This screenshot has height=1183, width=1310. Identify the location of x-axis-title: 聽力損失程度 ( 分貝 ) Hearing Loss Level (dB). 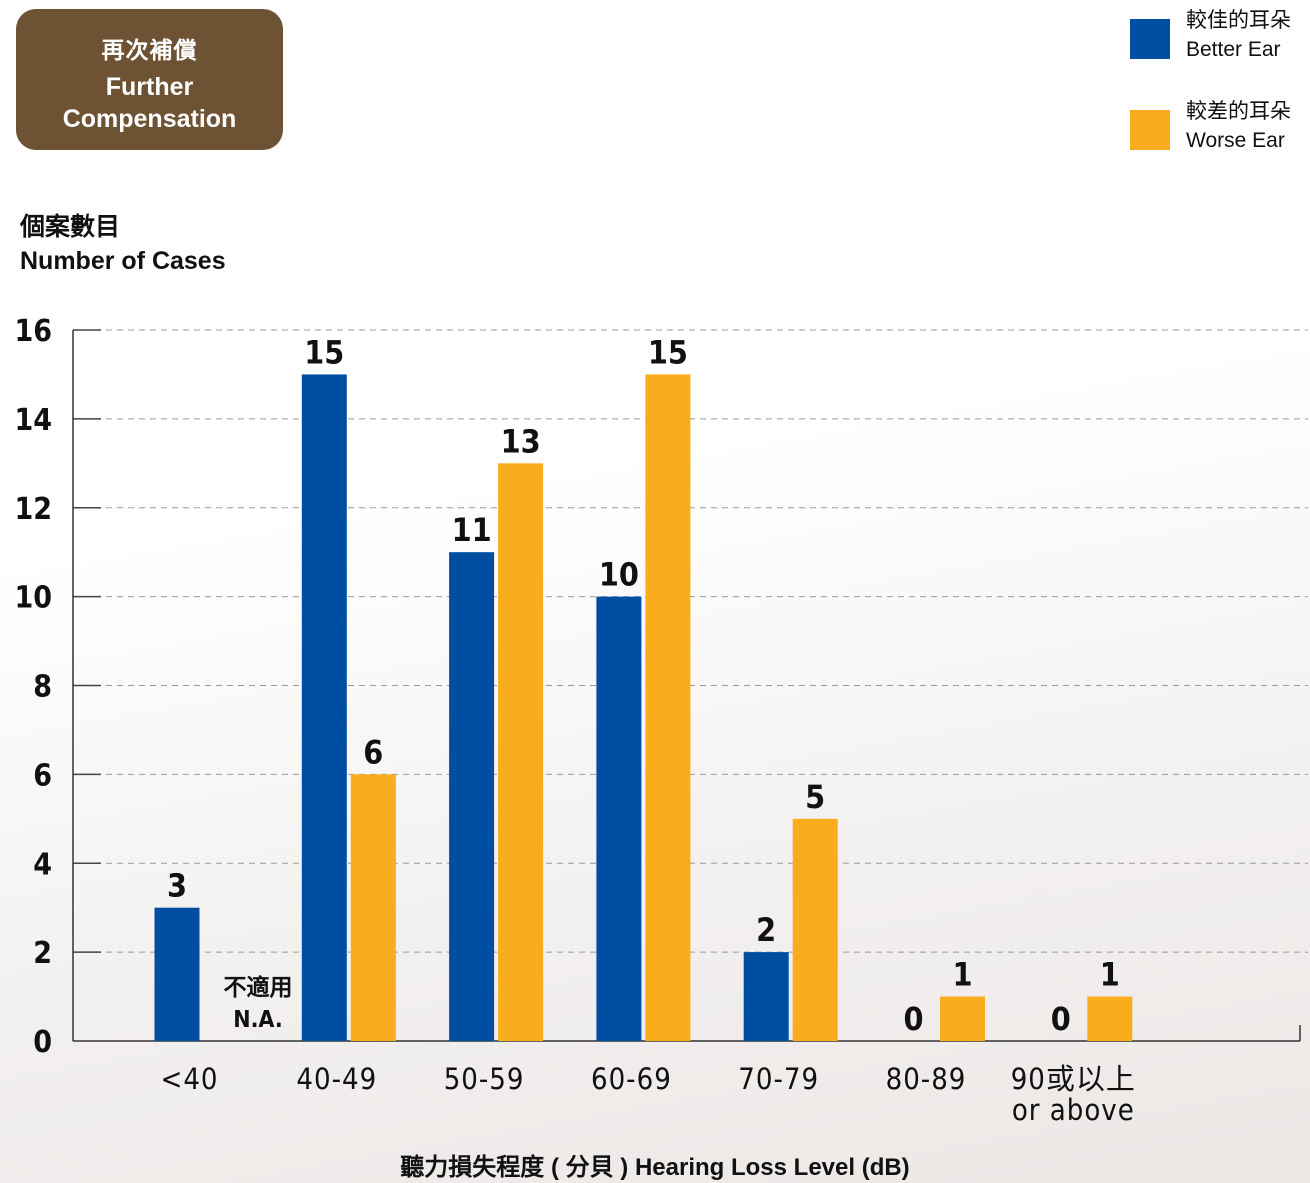
(655, 1167).